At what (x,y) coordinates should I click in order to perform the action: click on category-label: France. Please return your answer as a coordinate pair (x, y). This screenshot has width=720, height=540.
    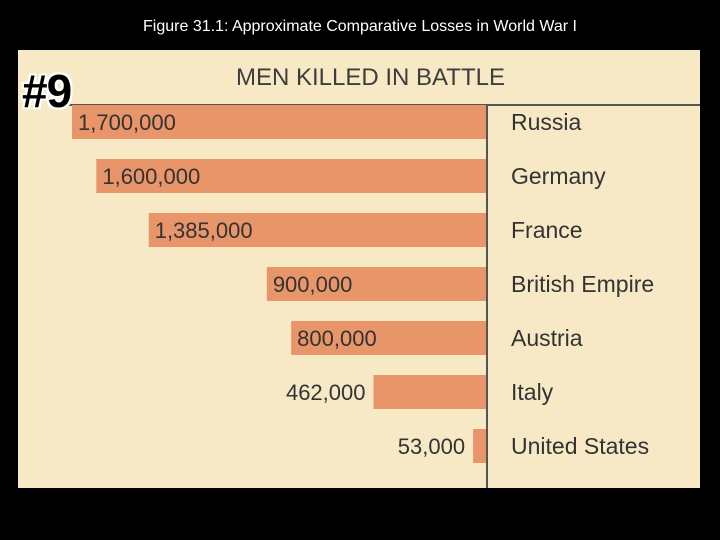
    Looking at the image, I should click on (547, 230).